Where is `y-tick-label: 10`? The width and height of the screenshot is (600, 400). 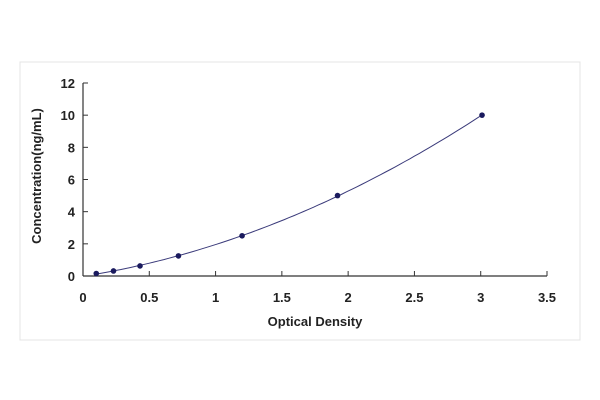
y-tick-label: 10 is located at coordinates (68, 115).